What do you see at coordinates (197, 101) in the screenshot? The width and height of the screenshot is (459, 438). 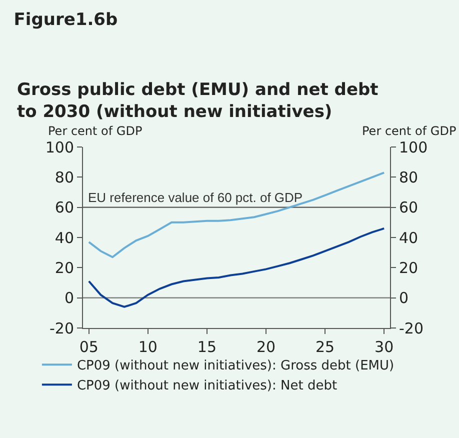 I see `chart-subtitle: Gross public debt (EMU) and net debt to 2030 (without new initiatives)` at bounding box center [197, 101].